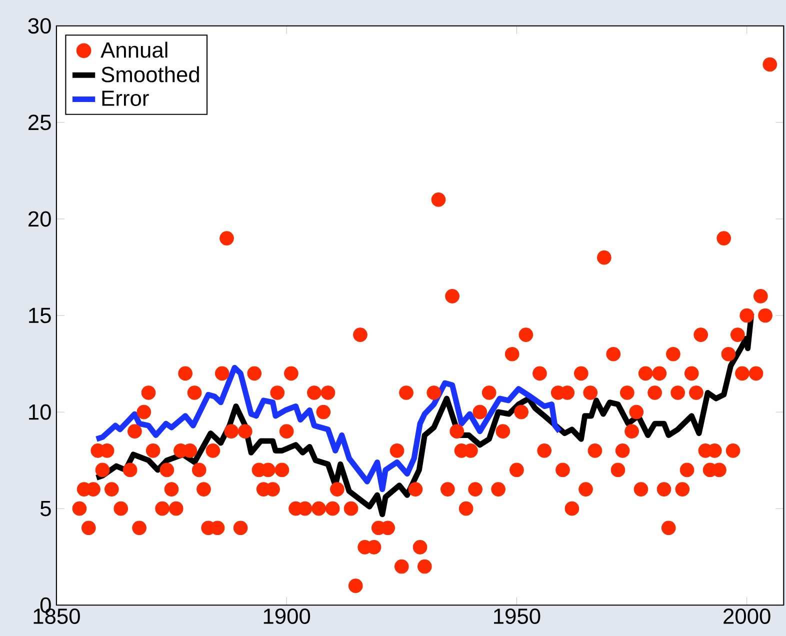 This screenshot has width=786, height=636. Describe the element at coordinates (39, 219) in the screenshot. I see `y-tick-label: 20` at that location.